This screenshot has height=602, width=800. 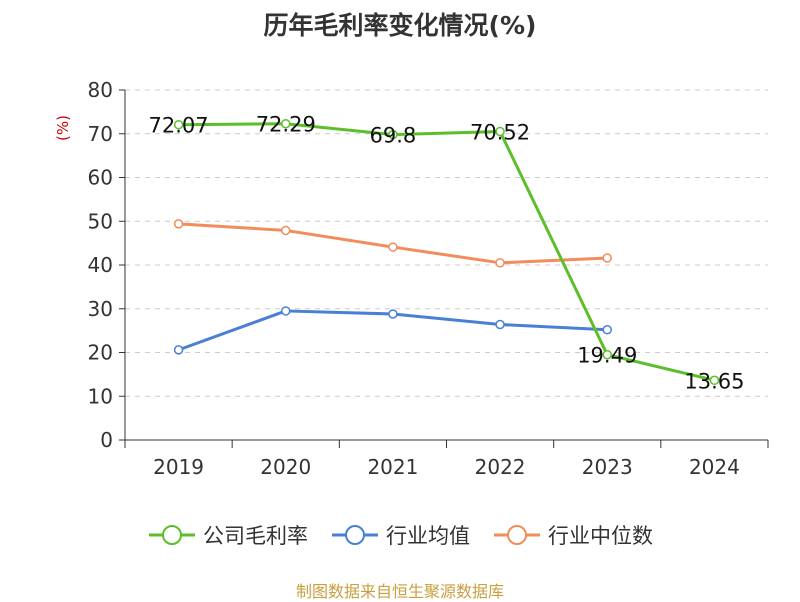 I want to click on x-tick-label: 2020, so click(x=285, y=467).